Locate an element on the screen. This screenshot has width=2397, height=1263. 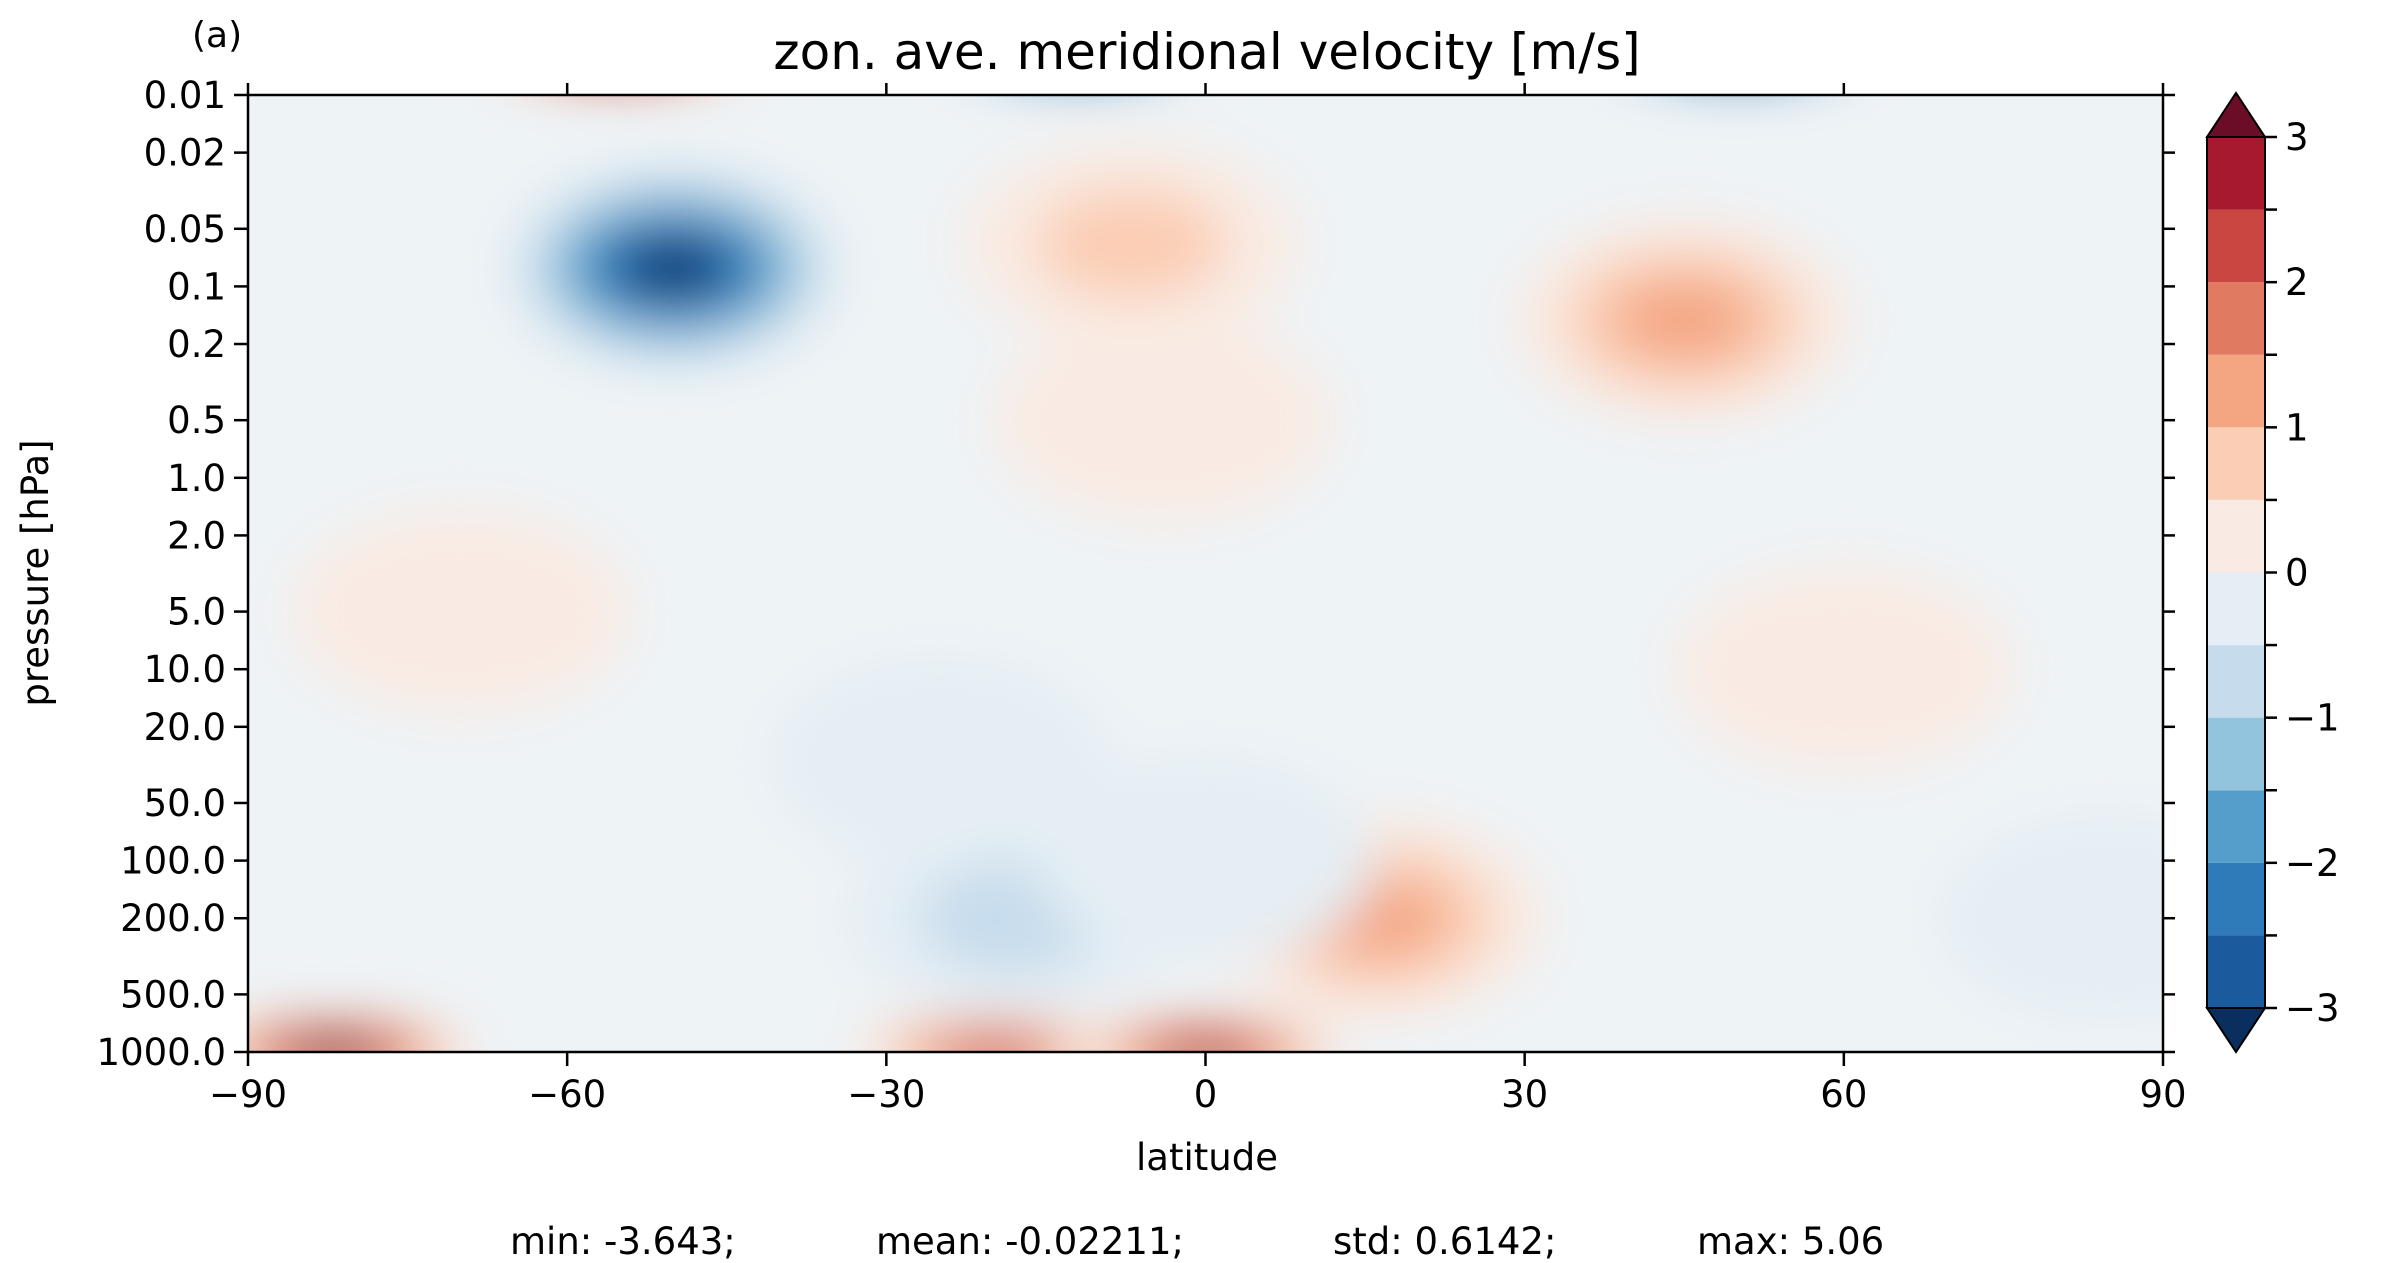
y-tick-label: 5.0 is located at coordinates (196, 612).